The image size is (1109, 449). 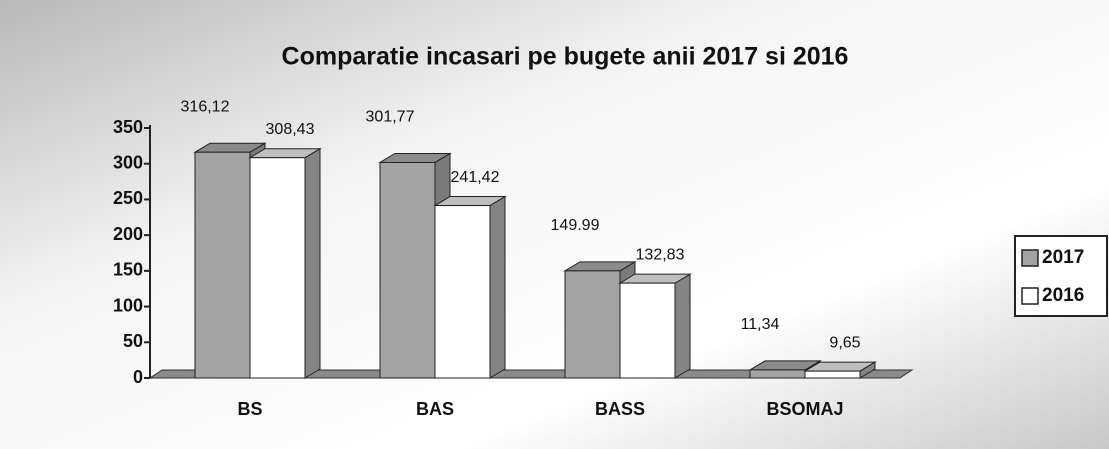 What do you see at coordinates (1063, 257) in the screenshot?
I see `legend-label: 2017` at bounding box center [1063, 257].